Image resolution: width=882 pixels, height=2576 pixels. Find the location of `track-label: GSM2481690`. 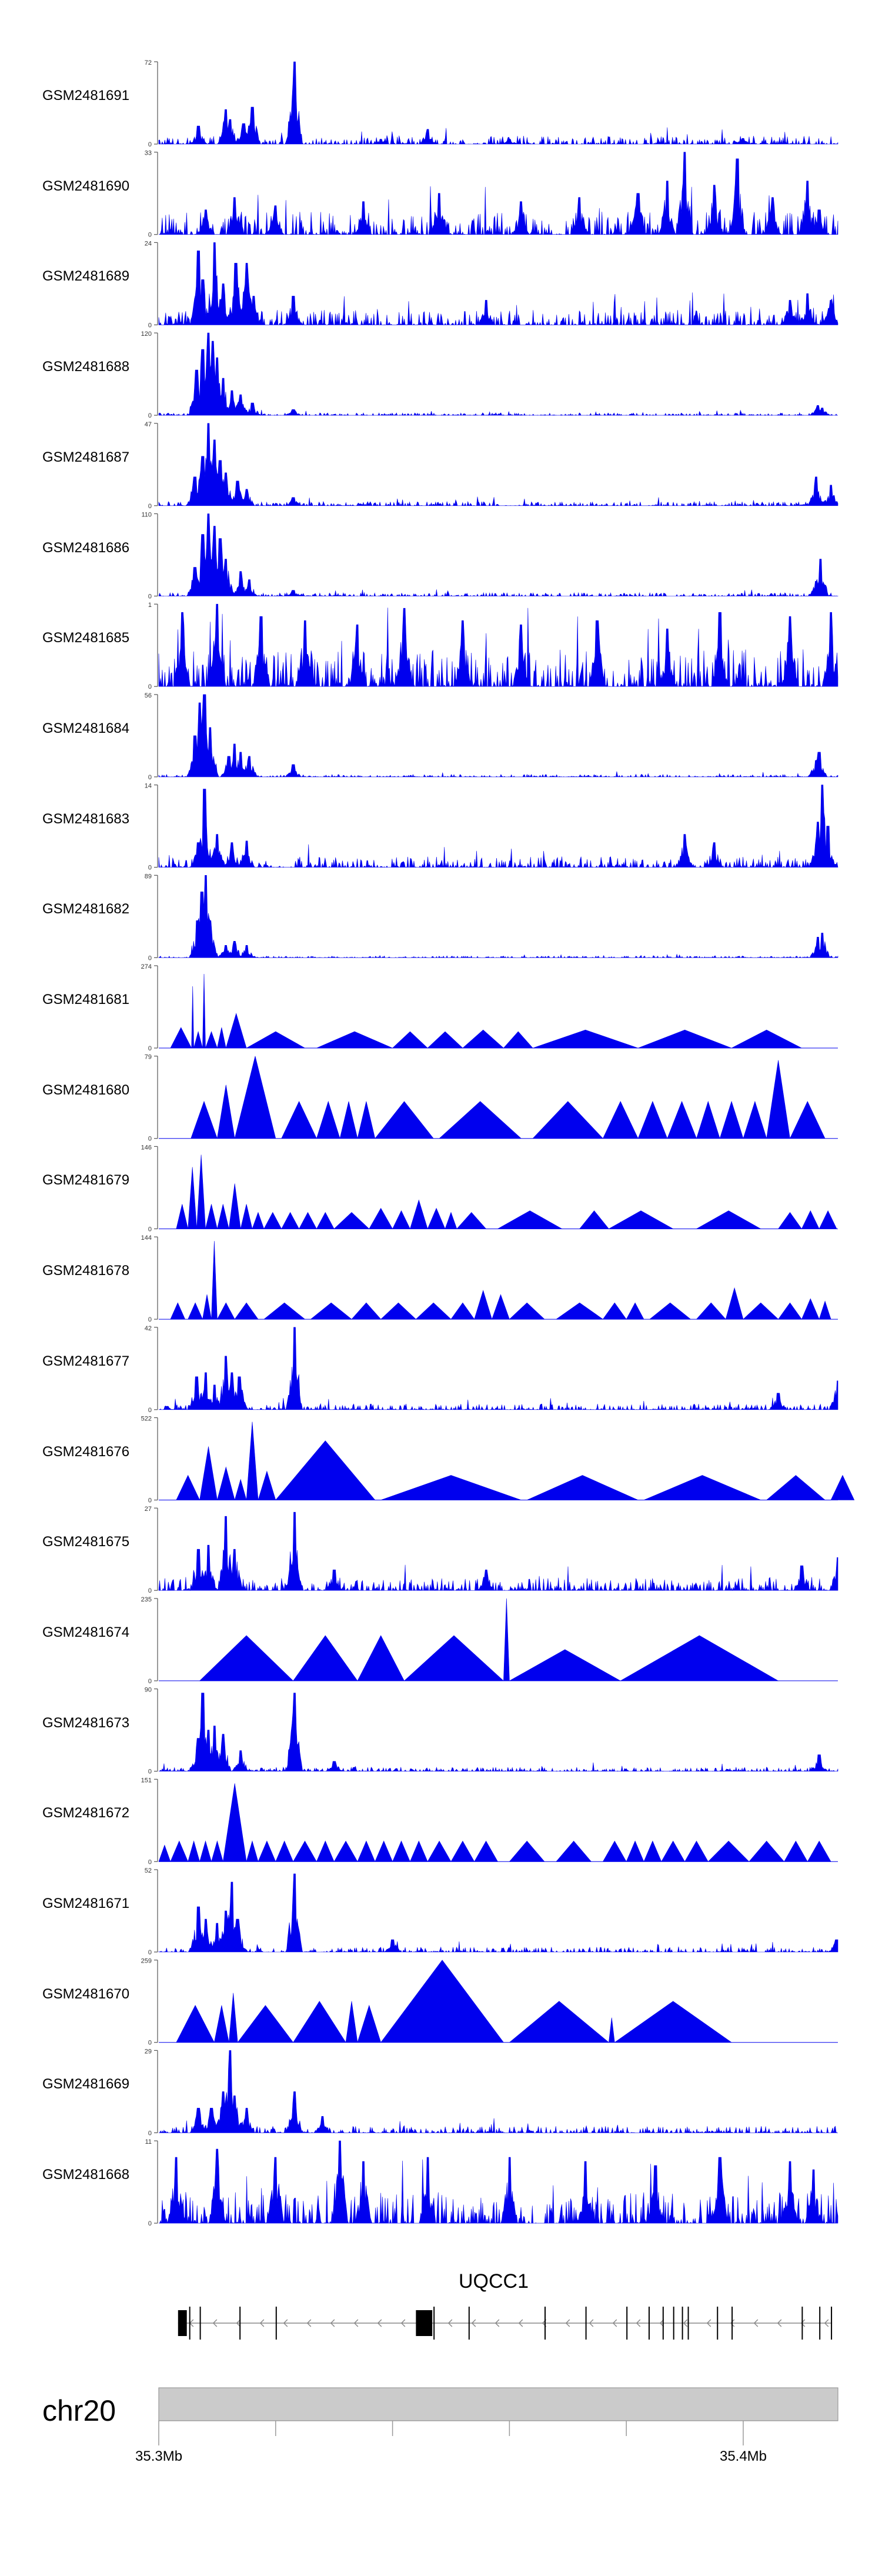

track-label: GSM2481690 is located at coordinates (86, 186).